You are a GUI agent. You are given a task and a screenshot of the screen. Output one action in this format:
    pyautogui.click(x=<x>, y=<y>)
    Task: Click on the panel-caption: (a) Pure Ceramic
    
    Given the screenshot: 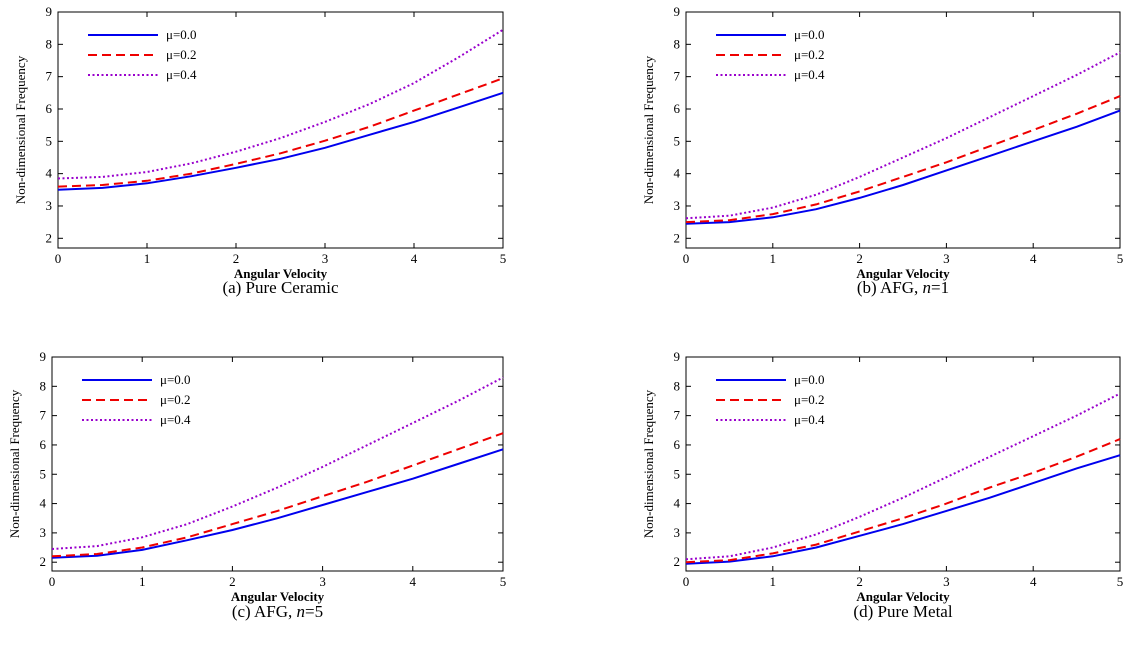 What is the action you would take?
    pyautogui.click(x=280, y=287)
    